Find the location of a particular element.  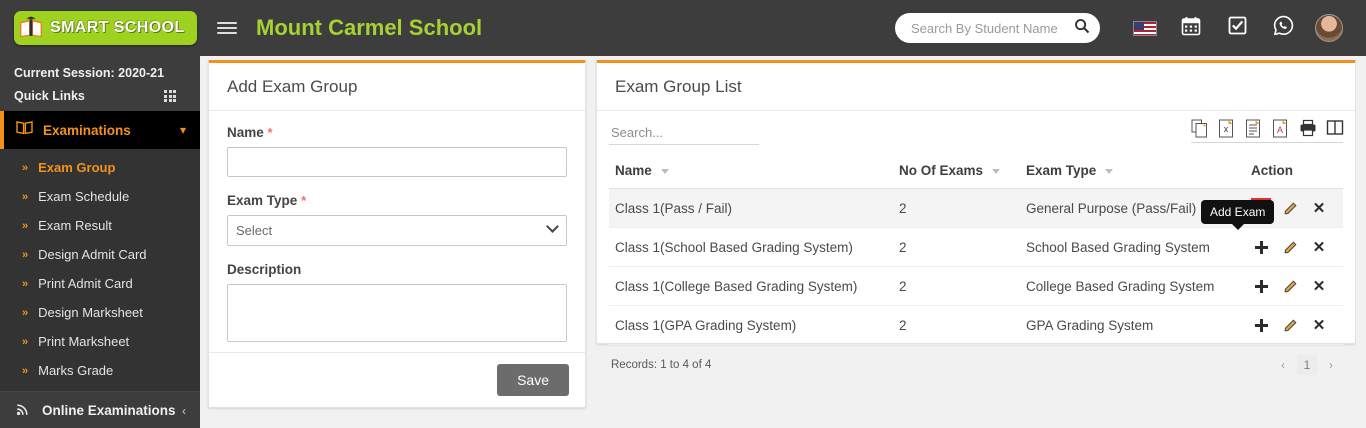

sidebar-item-exam-schedule: » Exam Schedule is located at coordinates (100, 196).